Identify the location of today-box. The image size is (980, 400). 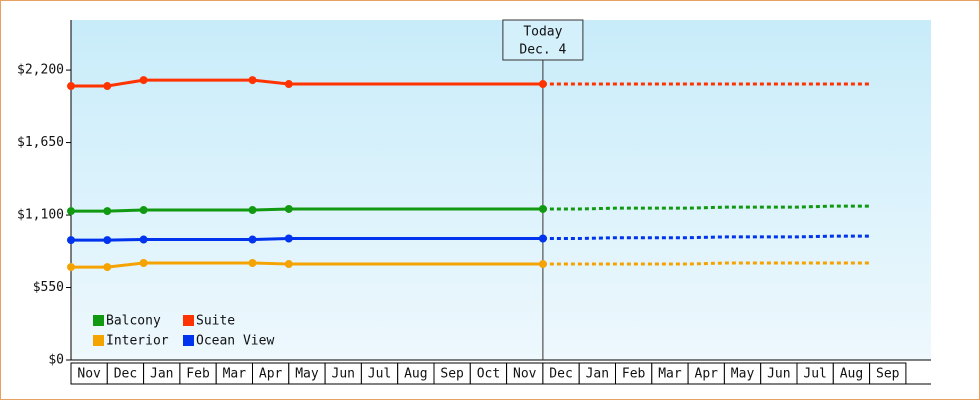
(543, 40).